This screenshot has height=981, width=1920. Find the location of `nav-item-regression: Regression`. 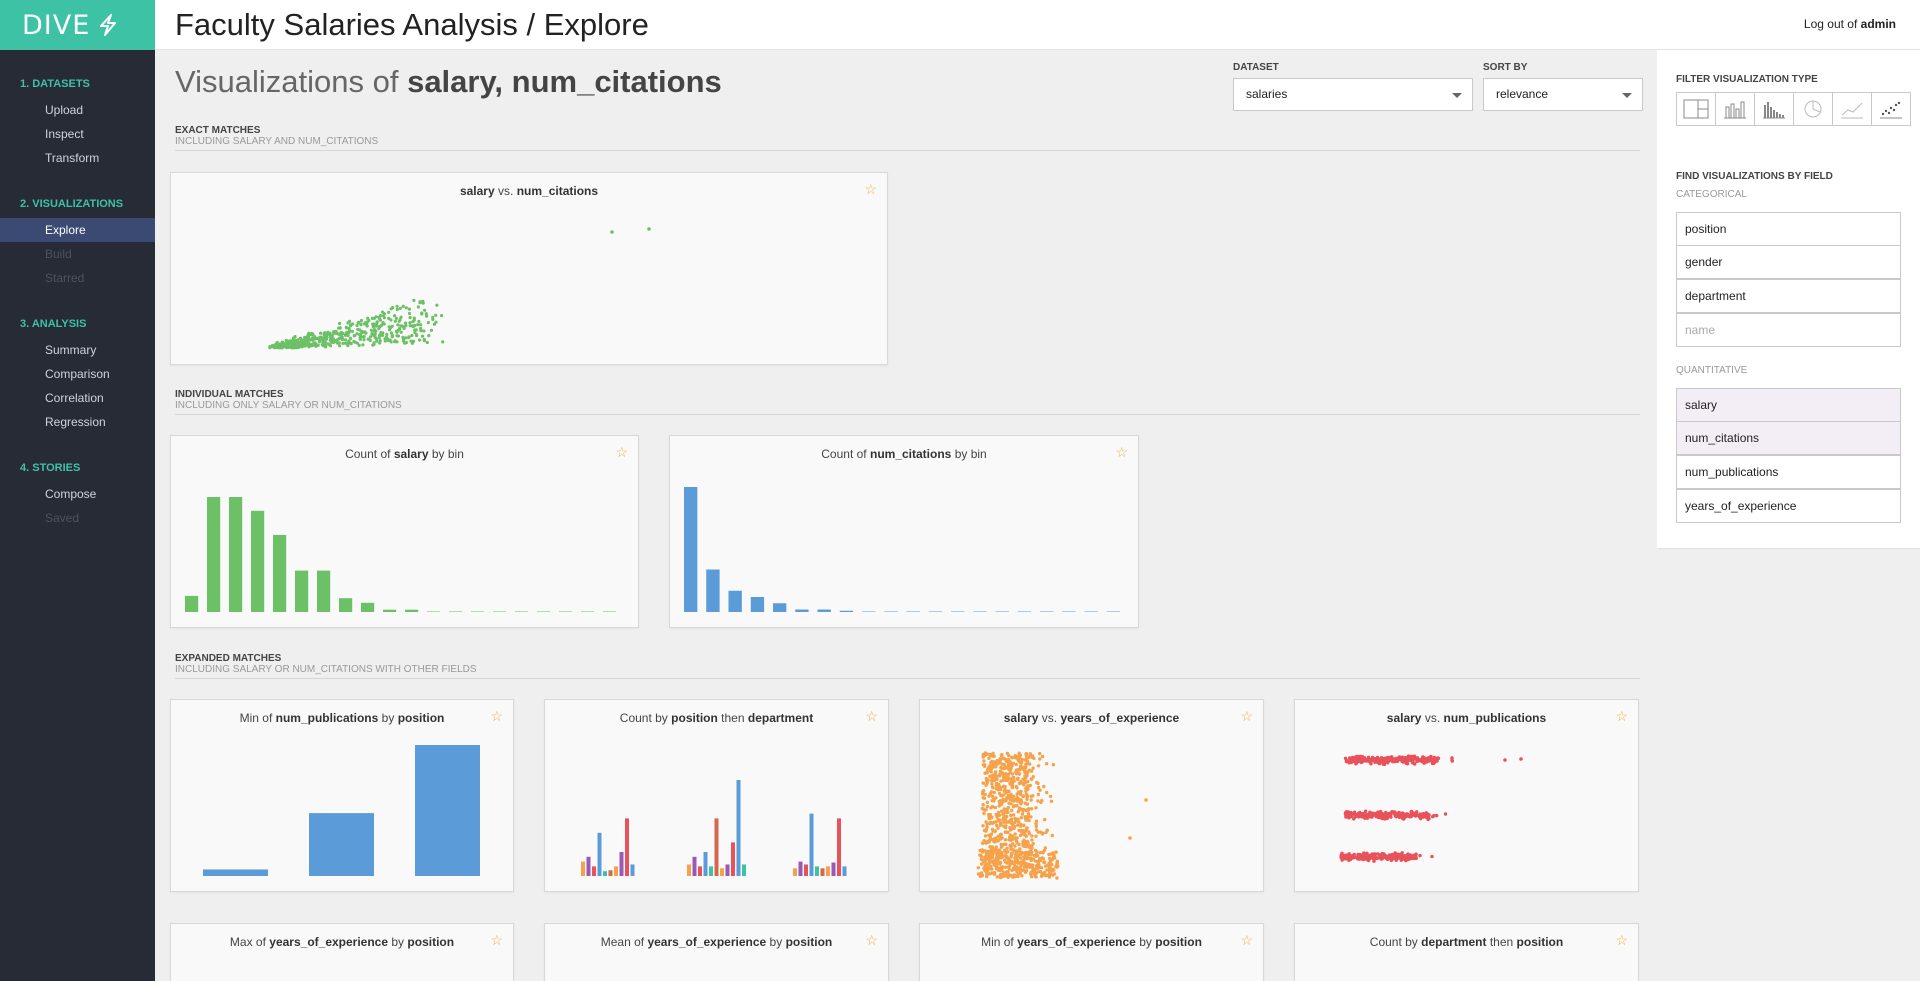

nav-item-regression: Regression is located at coordinates (75, 422).